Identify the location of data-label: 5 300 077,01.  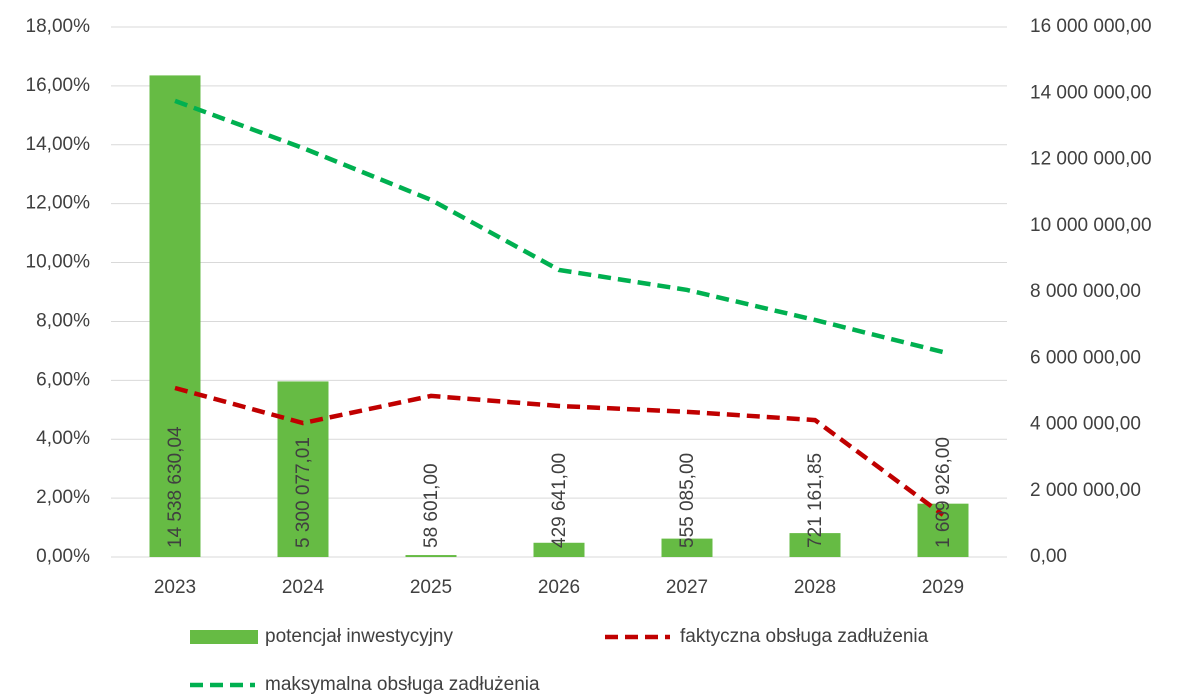
(303, 492).